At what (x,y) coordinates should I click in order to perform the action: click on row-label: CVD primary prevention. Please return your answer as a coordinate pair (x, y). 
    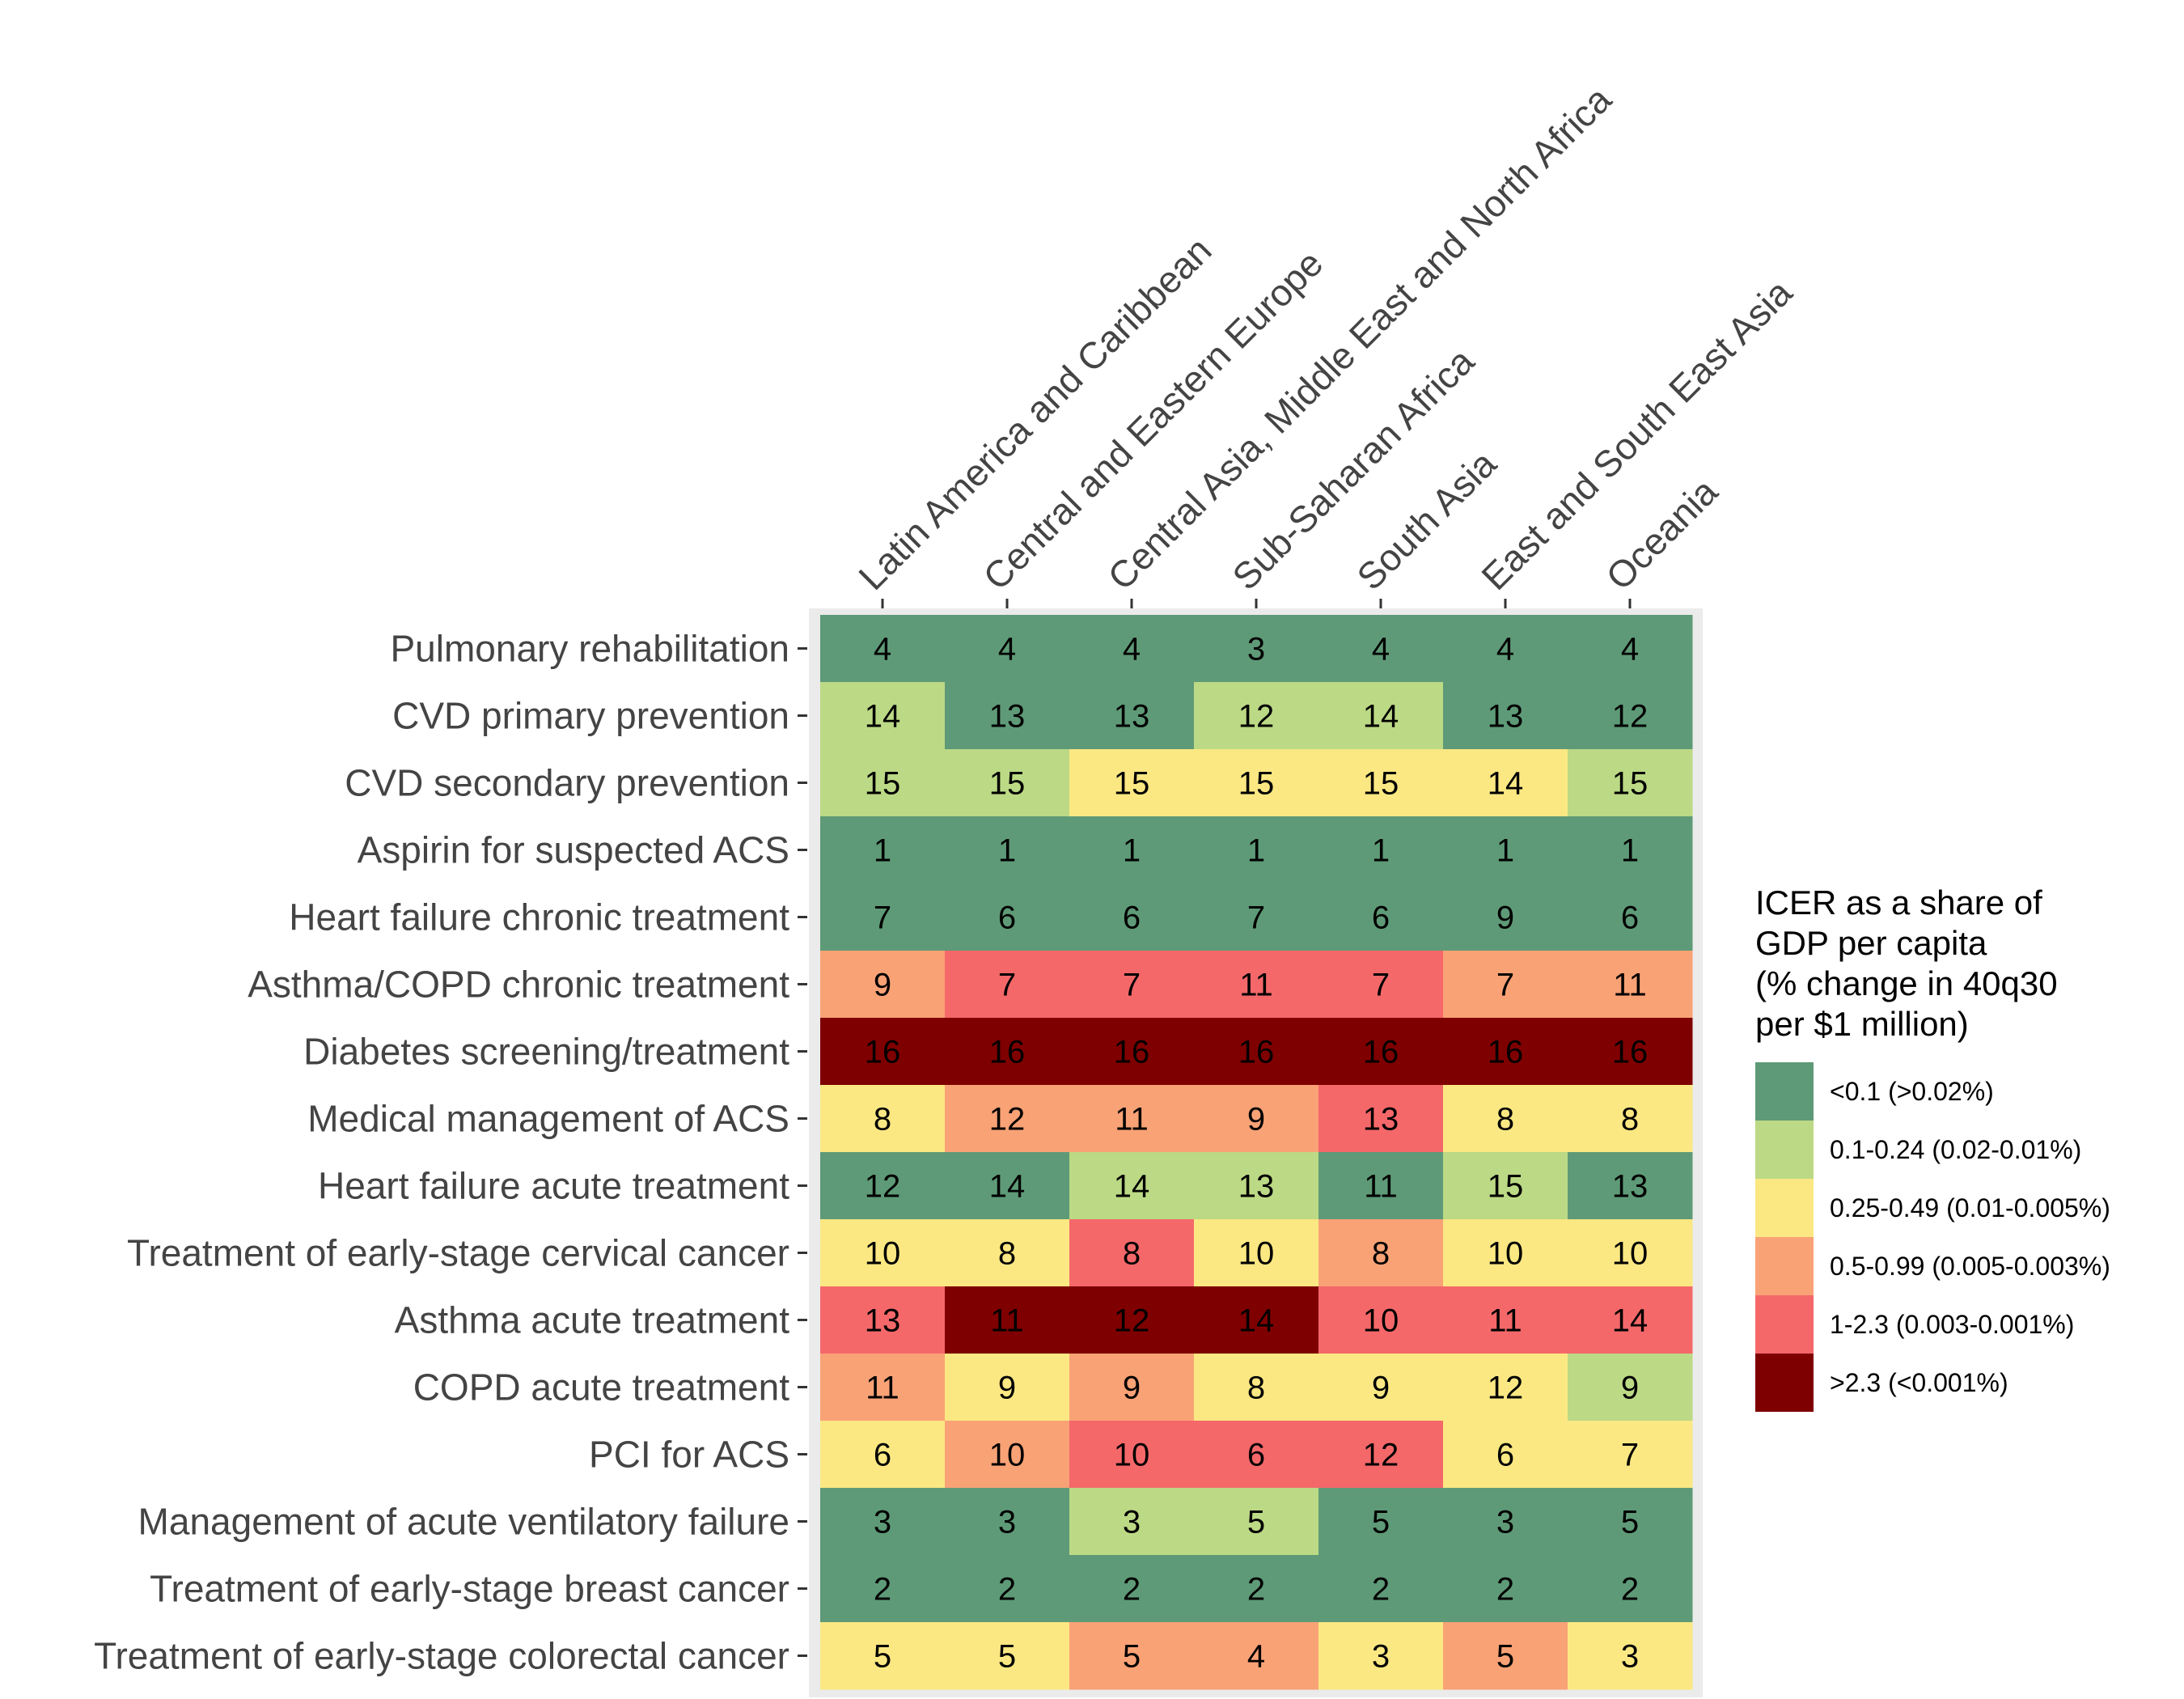
    Looking at the image, I should click on (590, 716).